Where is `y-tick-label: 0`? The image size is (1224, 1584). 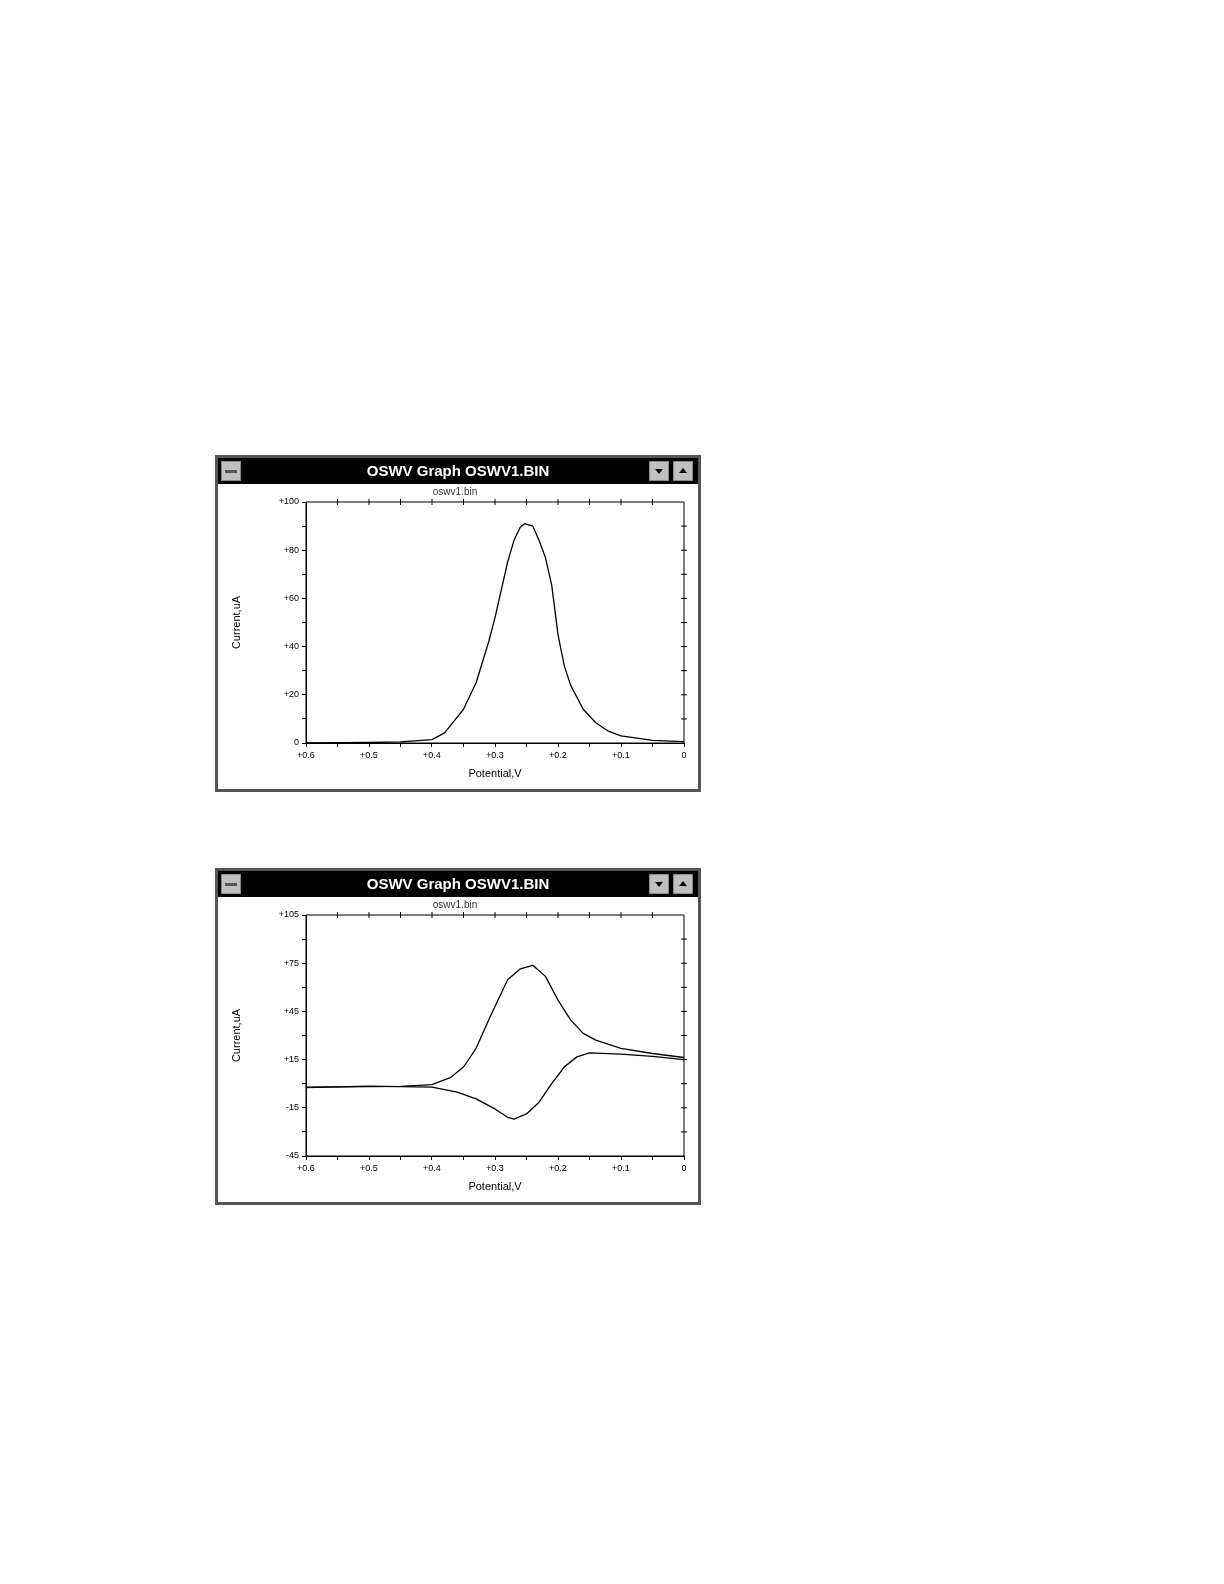
y-tick-label: 0 is located at coordinates (296, 742).